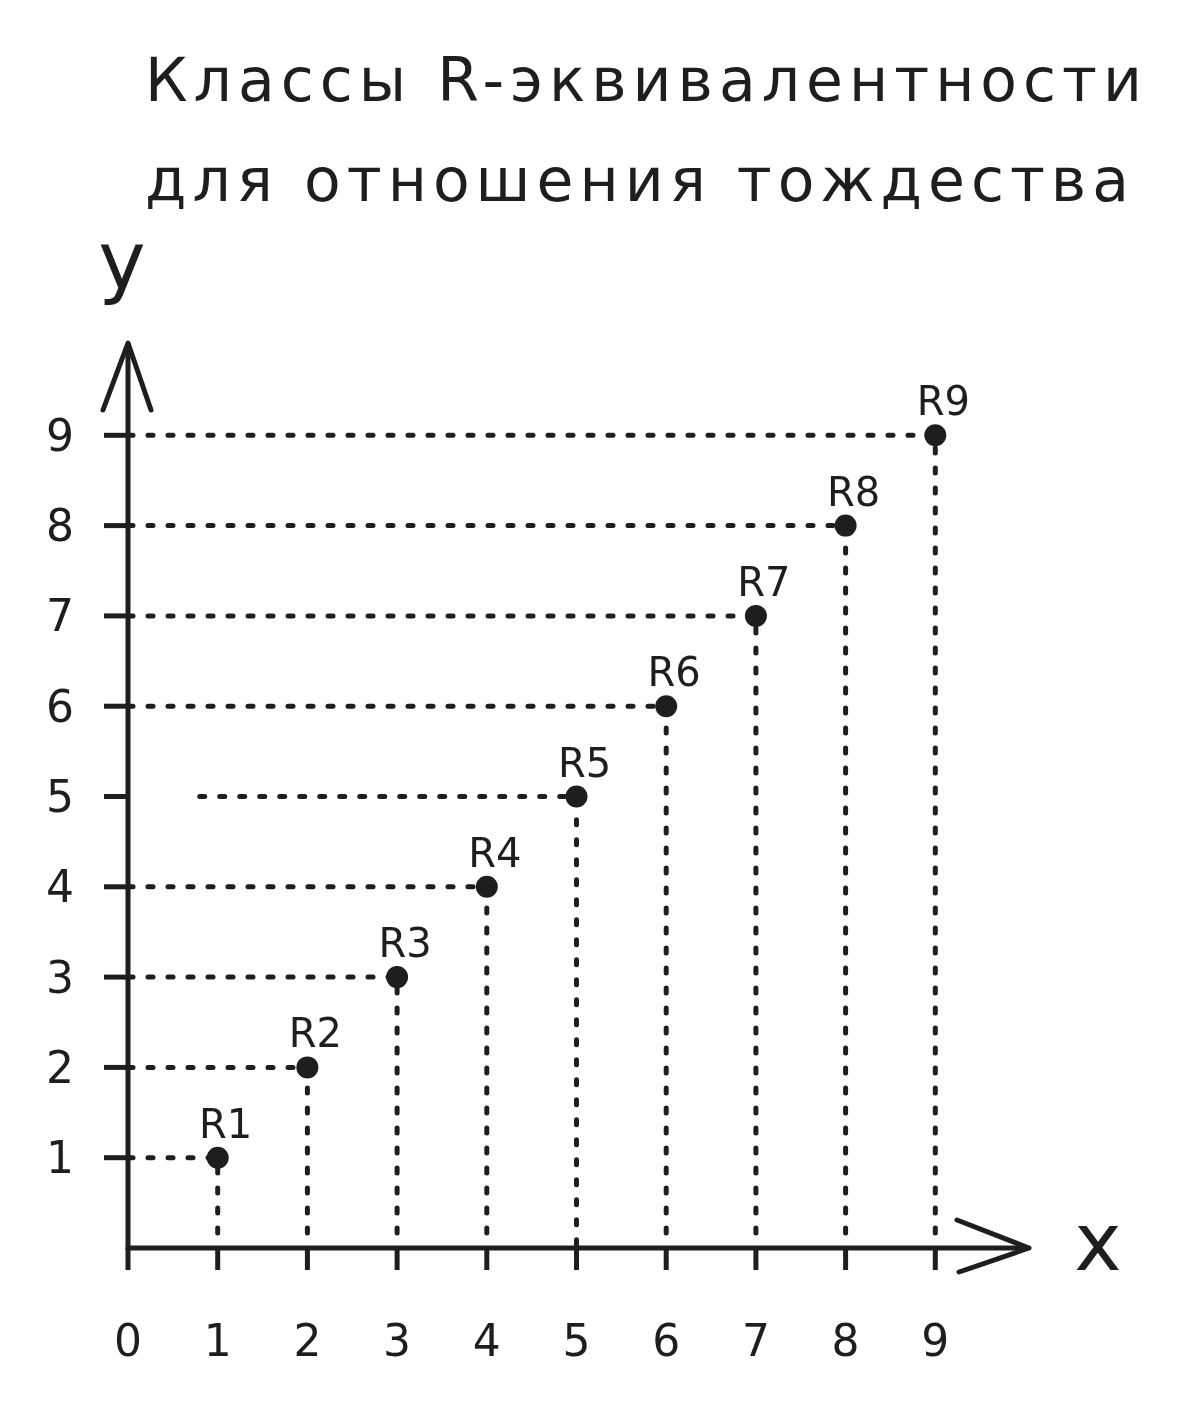 The image size is (1186, 1411). I want to click on y-tick-label: 9, so click(60, 435).